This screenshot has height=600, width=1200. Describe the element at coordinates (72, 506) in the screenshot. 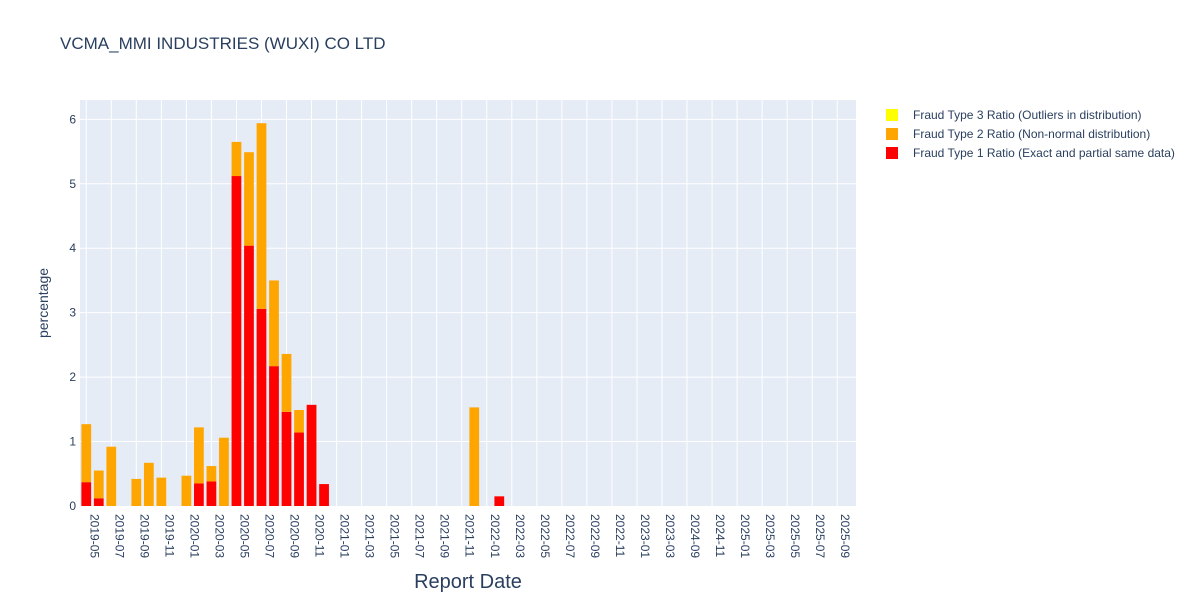

I see `y-tick-label: 0` at that location.